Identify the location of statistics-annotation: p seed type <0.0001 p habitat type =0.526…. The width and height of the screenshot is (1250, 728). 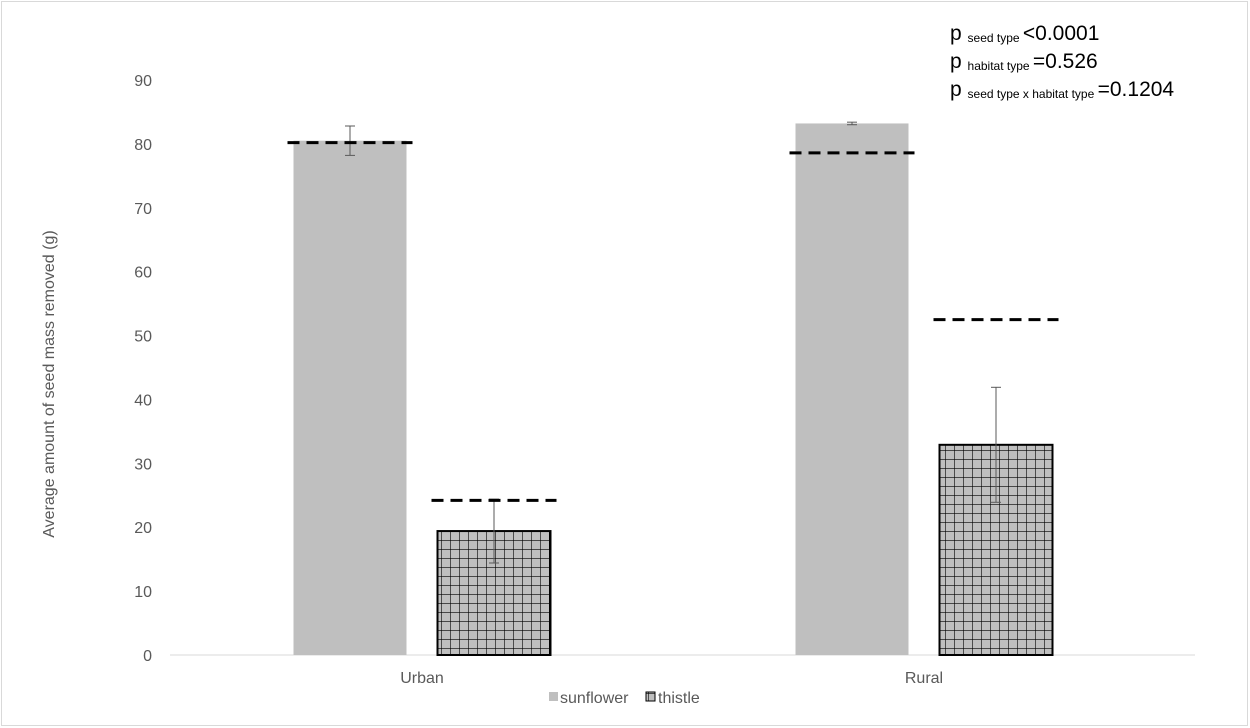
(1062, 61).